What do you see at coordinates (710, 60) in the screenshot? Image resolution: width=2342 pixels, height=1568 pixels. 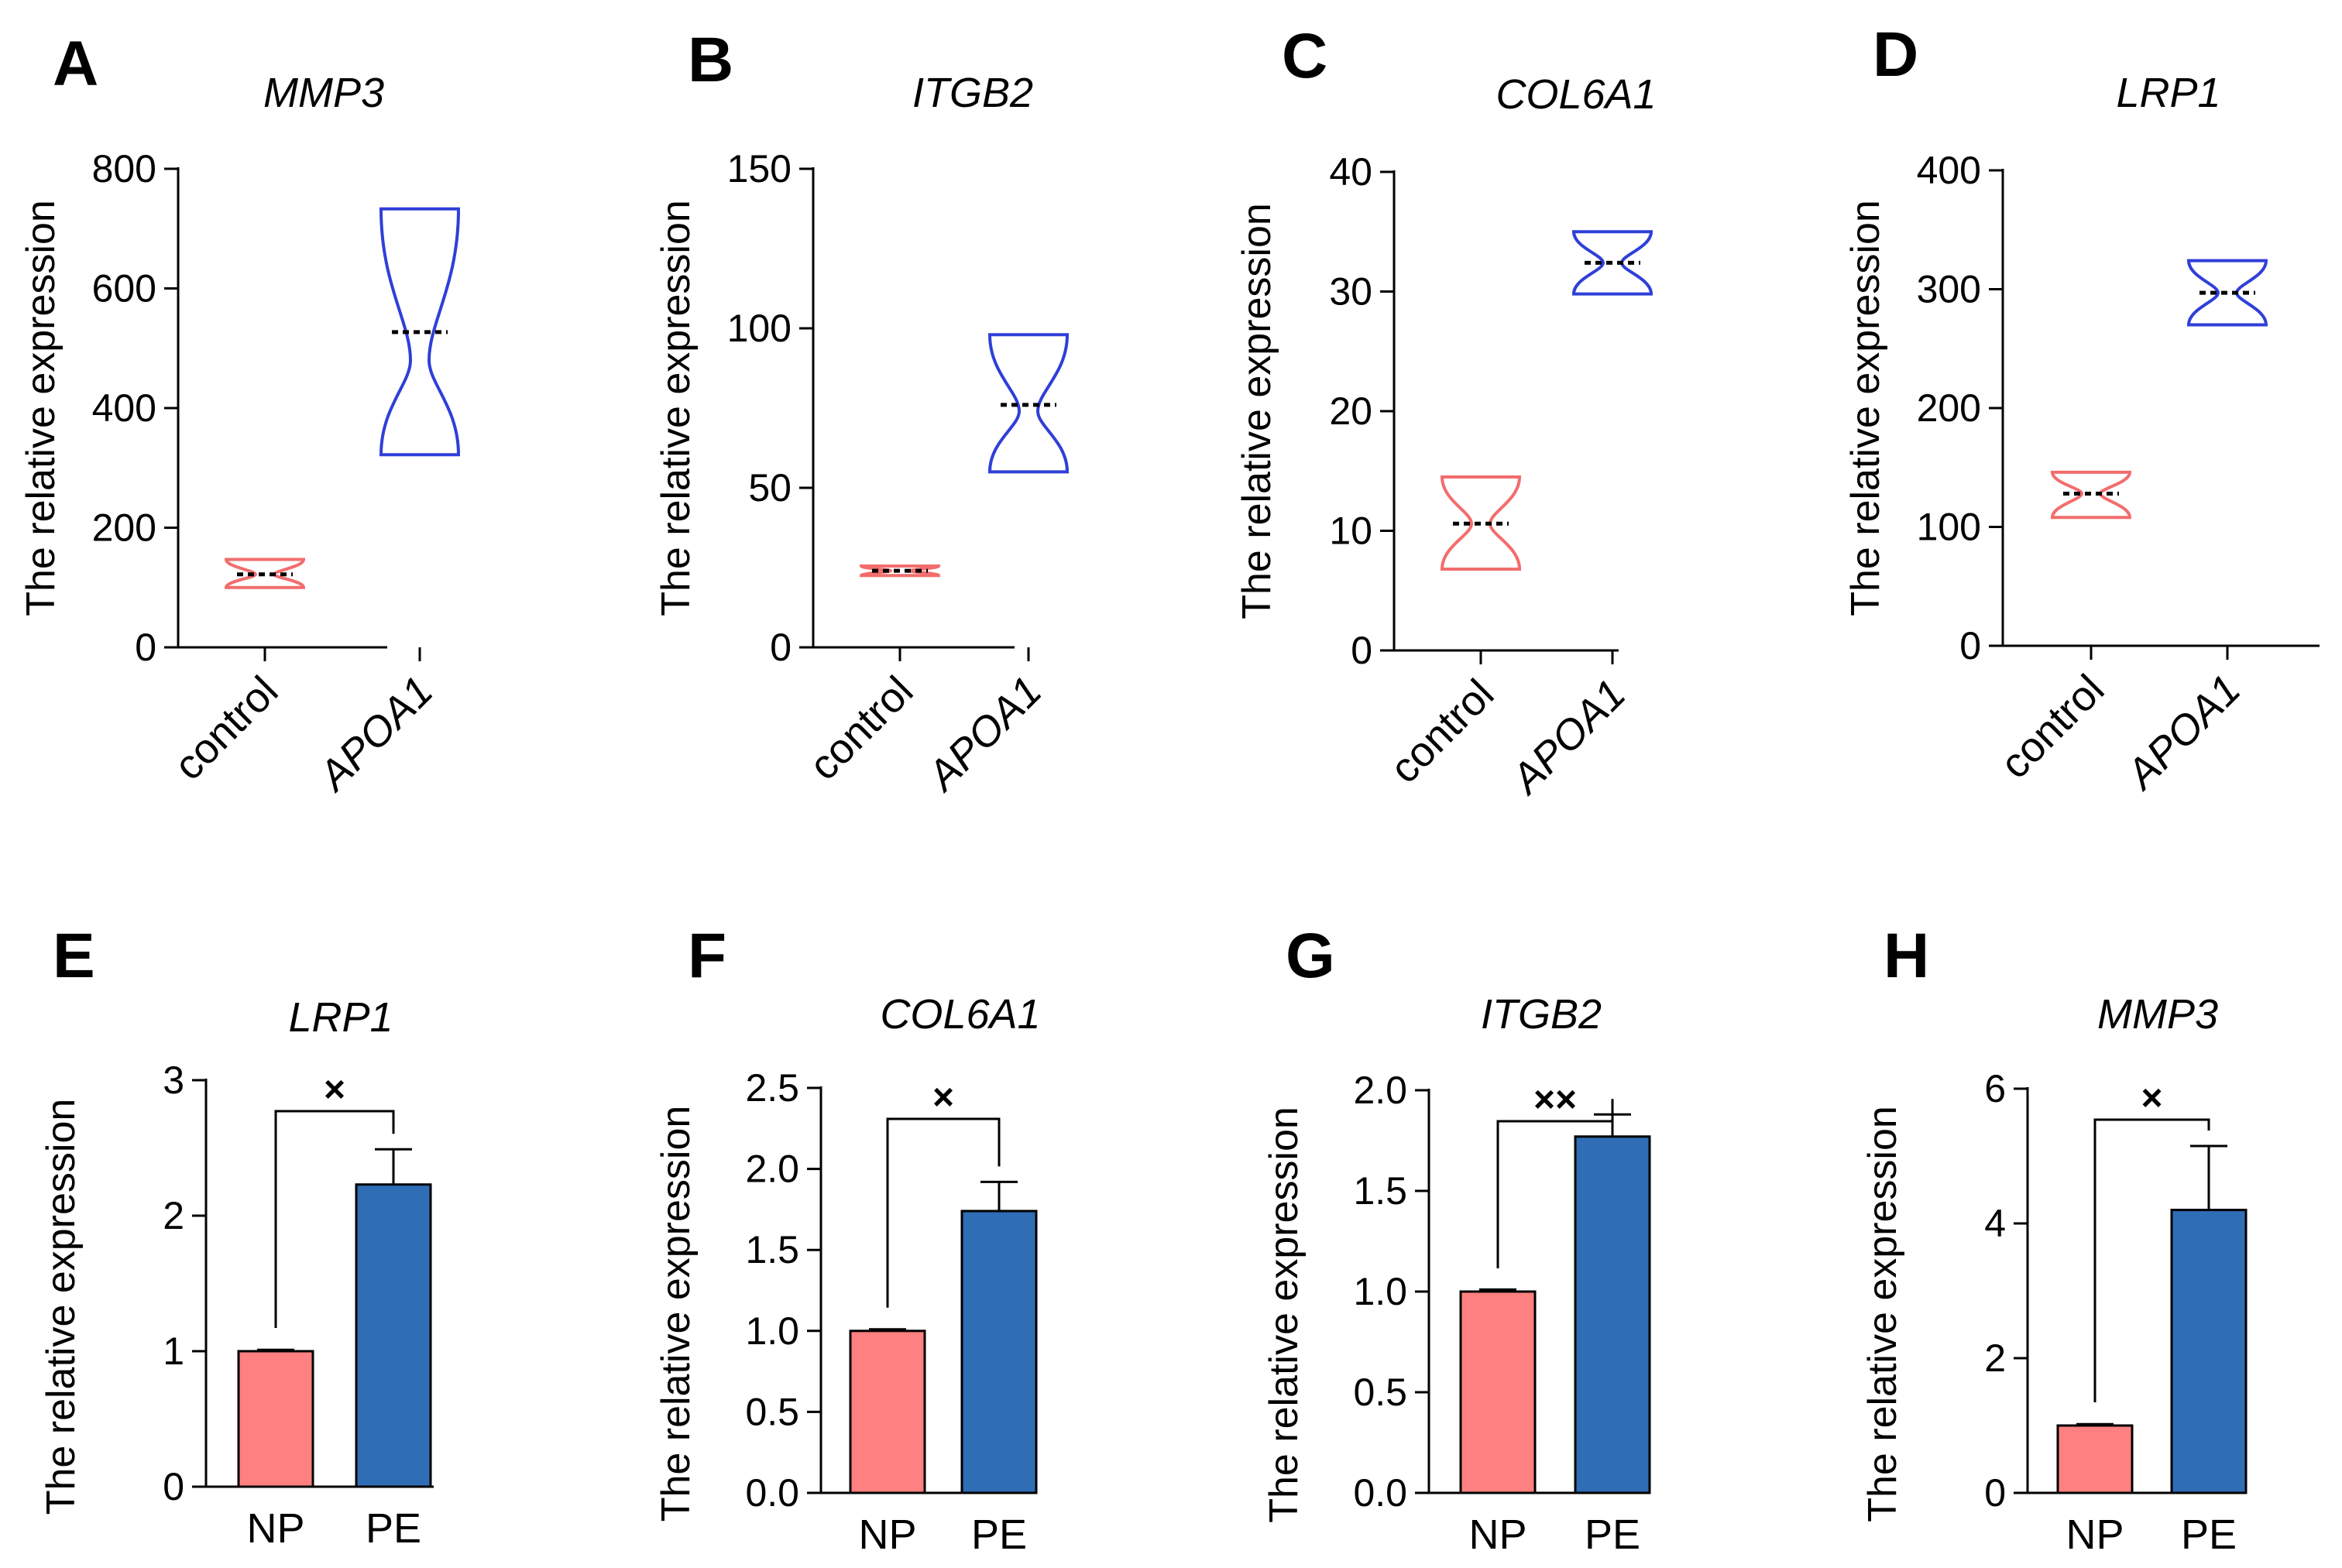 I see `panel-letter: B` at bounding box center [710, 60].